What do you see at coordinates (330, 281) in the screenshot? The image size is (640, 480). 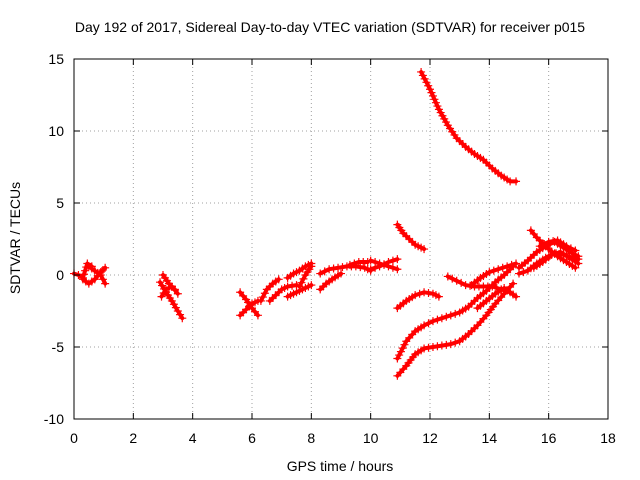 I see `series-t15` at bounding box center [330, 281].